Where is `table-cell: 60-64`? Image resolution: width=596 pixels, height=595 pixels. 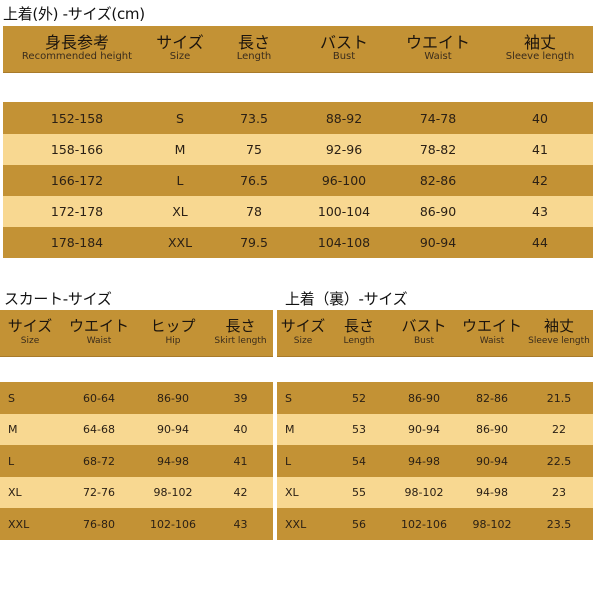
table-cell: 60-64 is located at coordinates (99, 398).